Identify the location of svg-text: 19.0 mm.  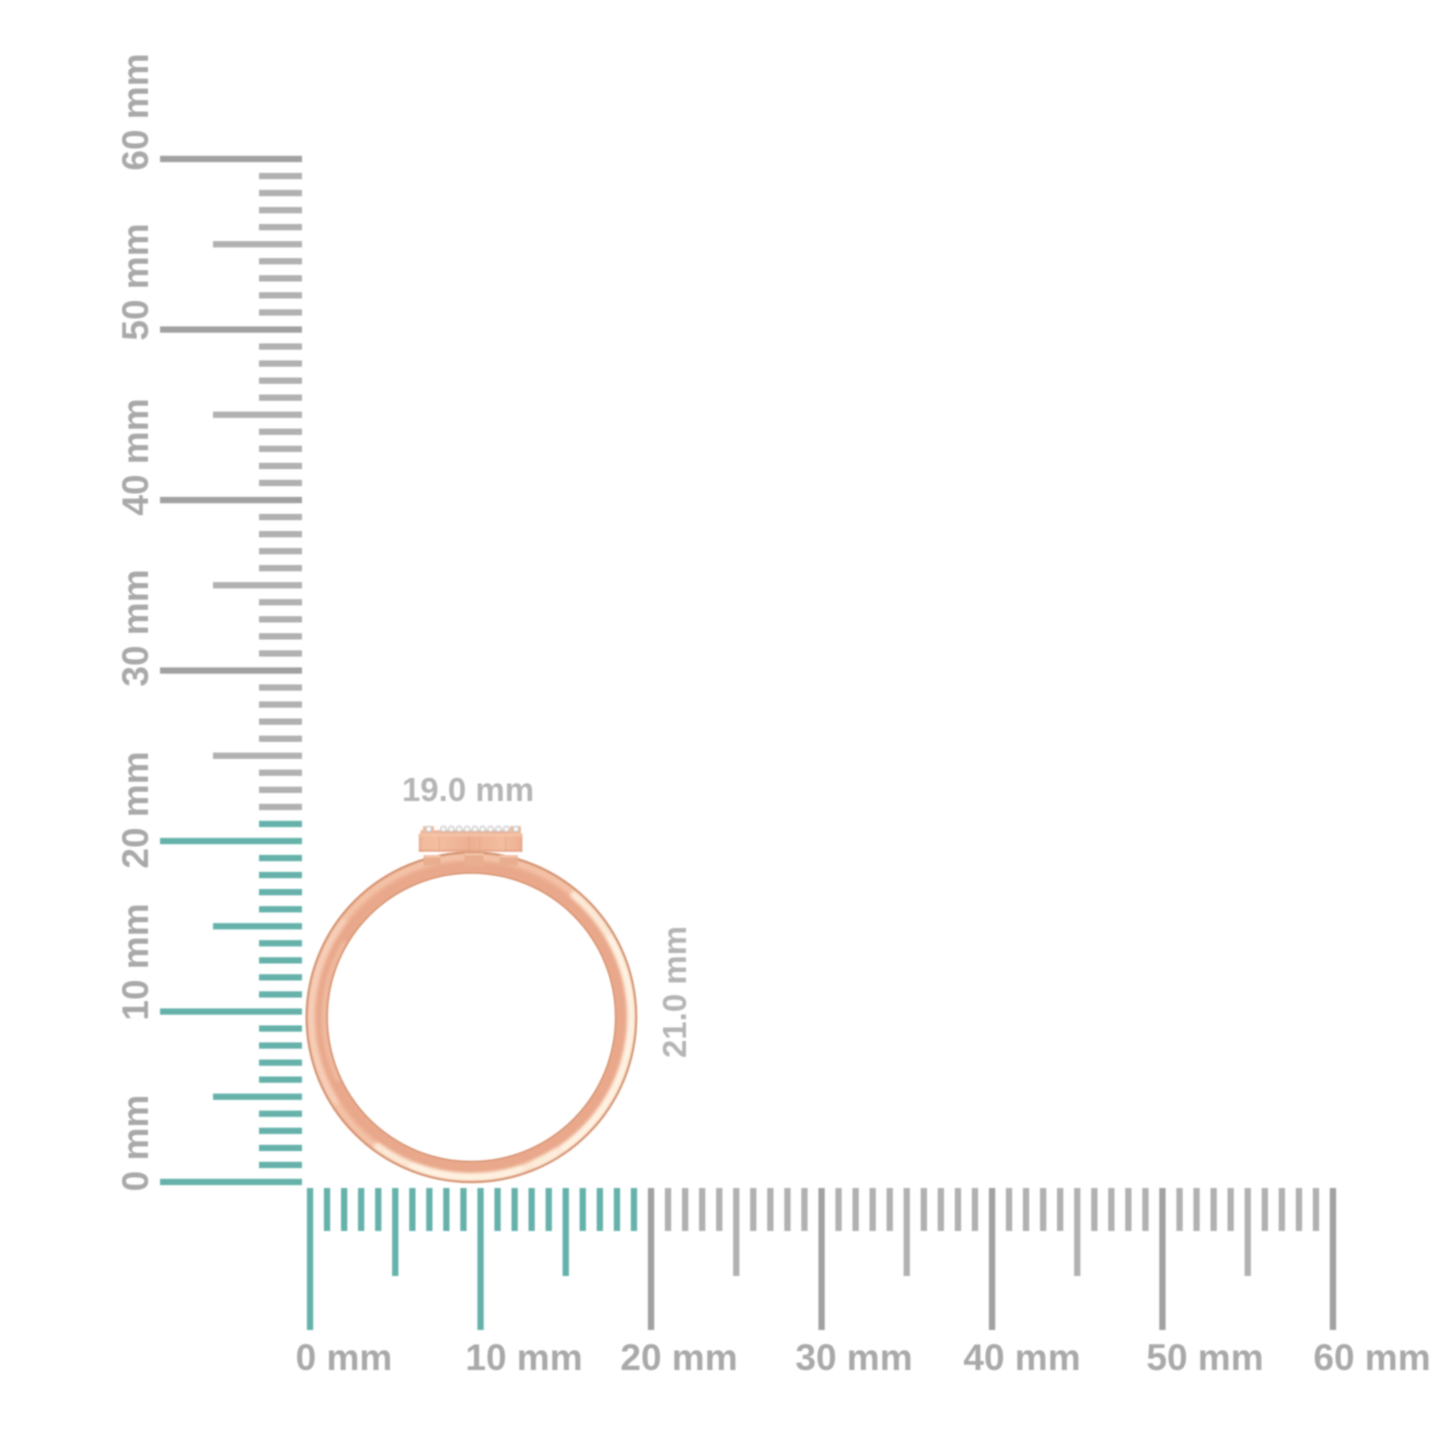
(468, 789).